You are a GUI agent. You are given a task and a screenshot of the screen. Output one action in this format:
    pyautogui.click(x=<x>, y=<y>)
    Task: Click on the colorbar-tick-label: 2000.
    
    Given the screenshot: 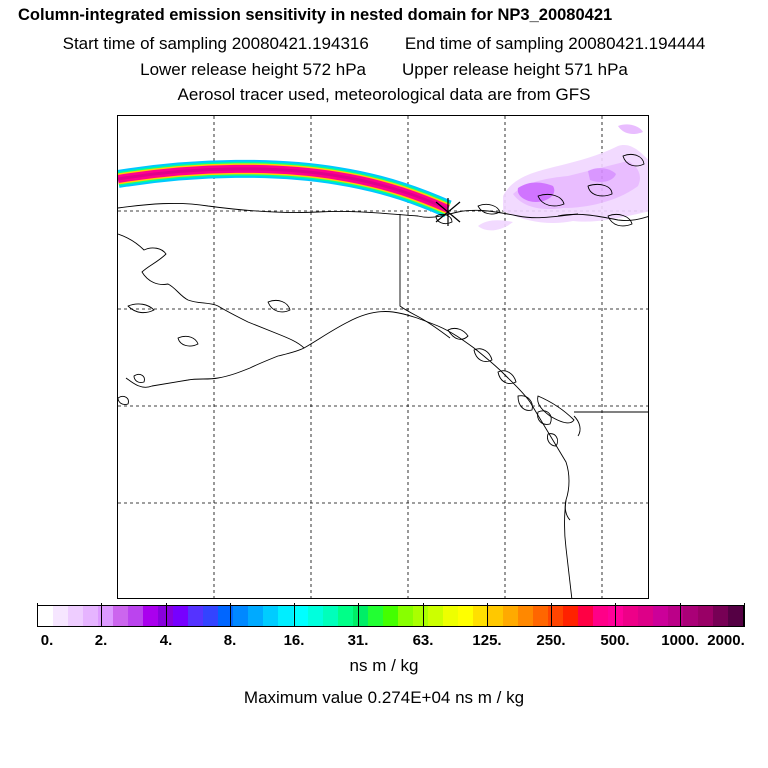 What is the action you would take?
    pyautogui.click(x=726, y=640)
    